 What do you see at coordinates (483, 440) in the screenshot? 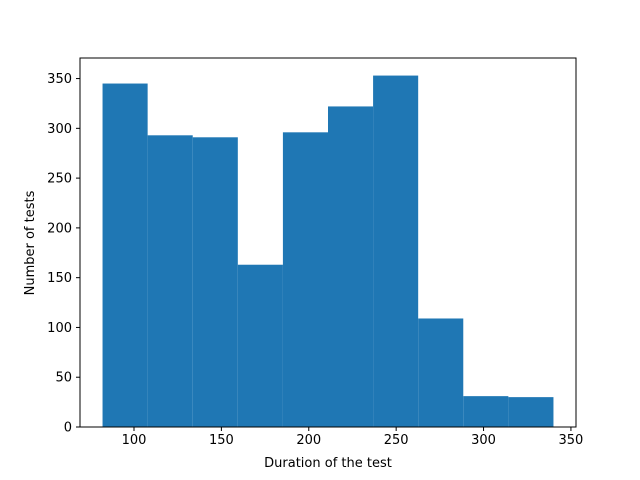
I see `x-tick-label: 300` at bounding box center [483, 440].